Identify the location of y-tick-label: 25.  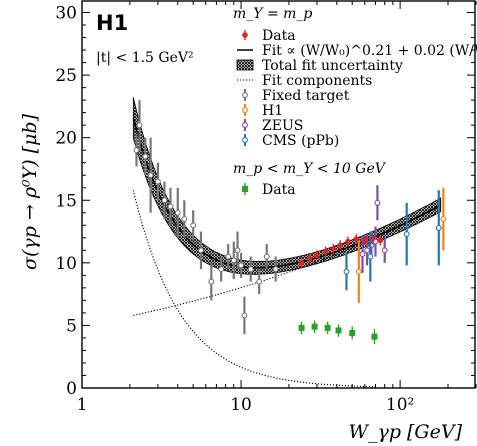
(66, 76).